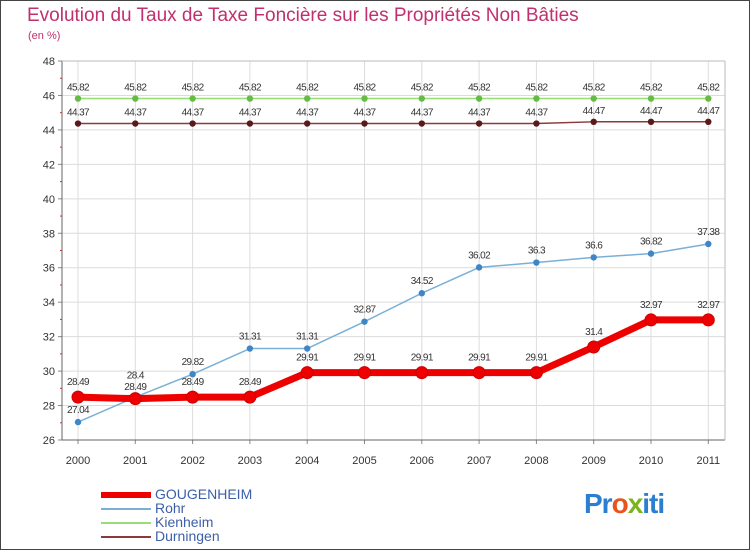  What do you see at coordinates (364, 461) in the screenshot?
I see `x-tick-label: 2005` at bounding box center [364, 461].